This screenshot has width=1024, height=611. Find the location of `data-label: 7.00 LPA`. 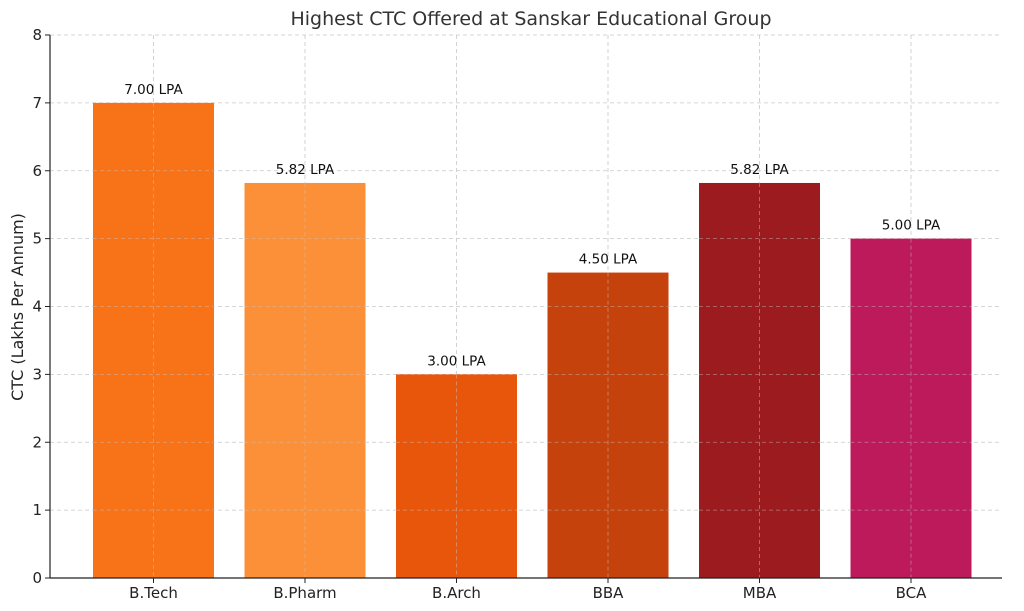

data-label: 7.00 LPA is located at coordinates (153, 90).